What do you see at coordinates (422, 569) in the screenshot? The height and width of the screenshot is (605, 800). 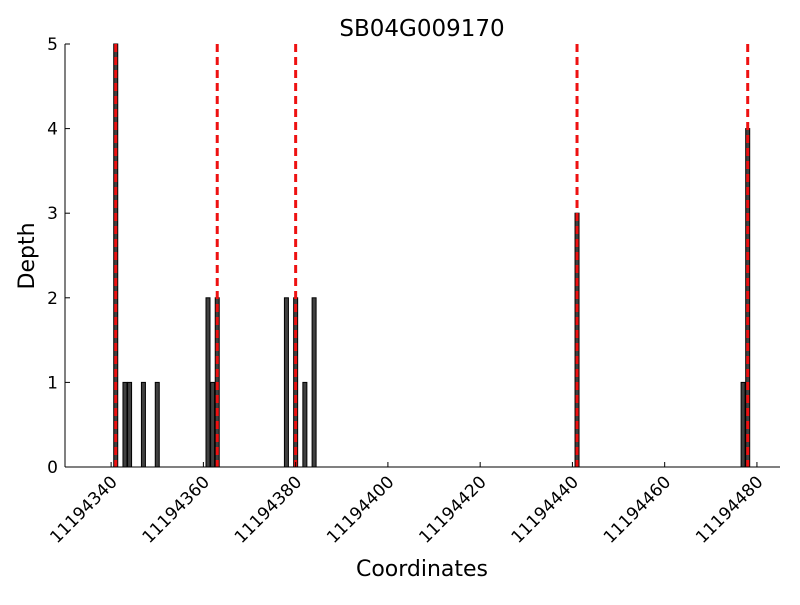 I see `x-axis-label: Coordinates` at bounding box center [422, 569].